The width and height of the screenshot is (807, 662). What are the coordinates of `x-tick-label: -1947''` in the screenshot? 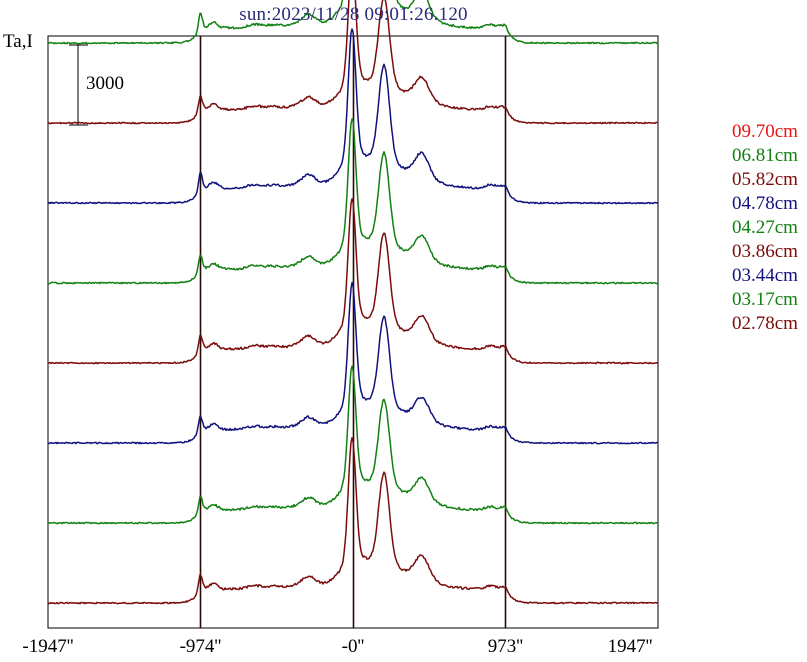 It's located at (48, 646).